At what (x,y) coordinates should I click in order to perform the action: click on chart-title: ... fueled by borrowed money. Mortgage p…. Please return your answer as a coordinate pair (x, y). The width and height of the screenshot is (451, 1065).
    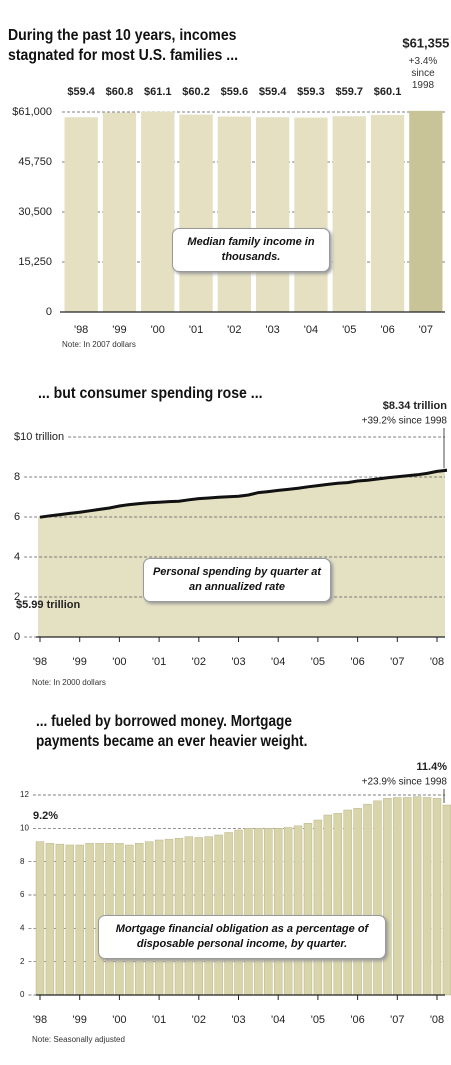
    Looking at the image, I should click on (172, 731).